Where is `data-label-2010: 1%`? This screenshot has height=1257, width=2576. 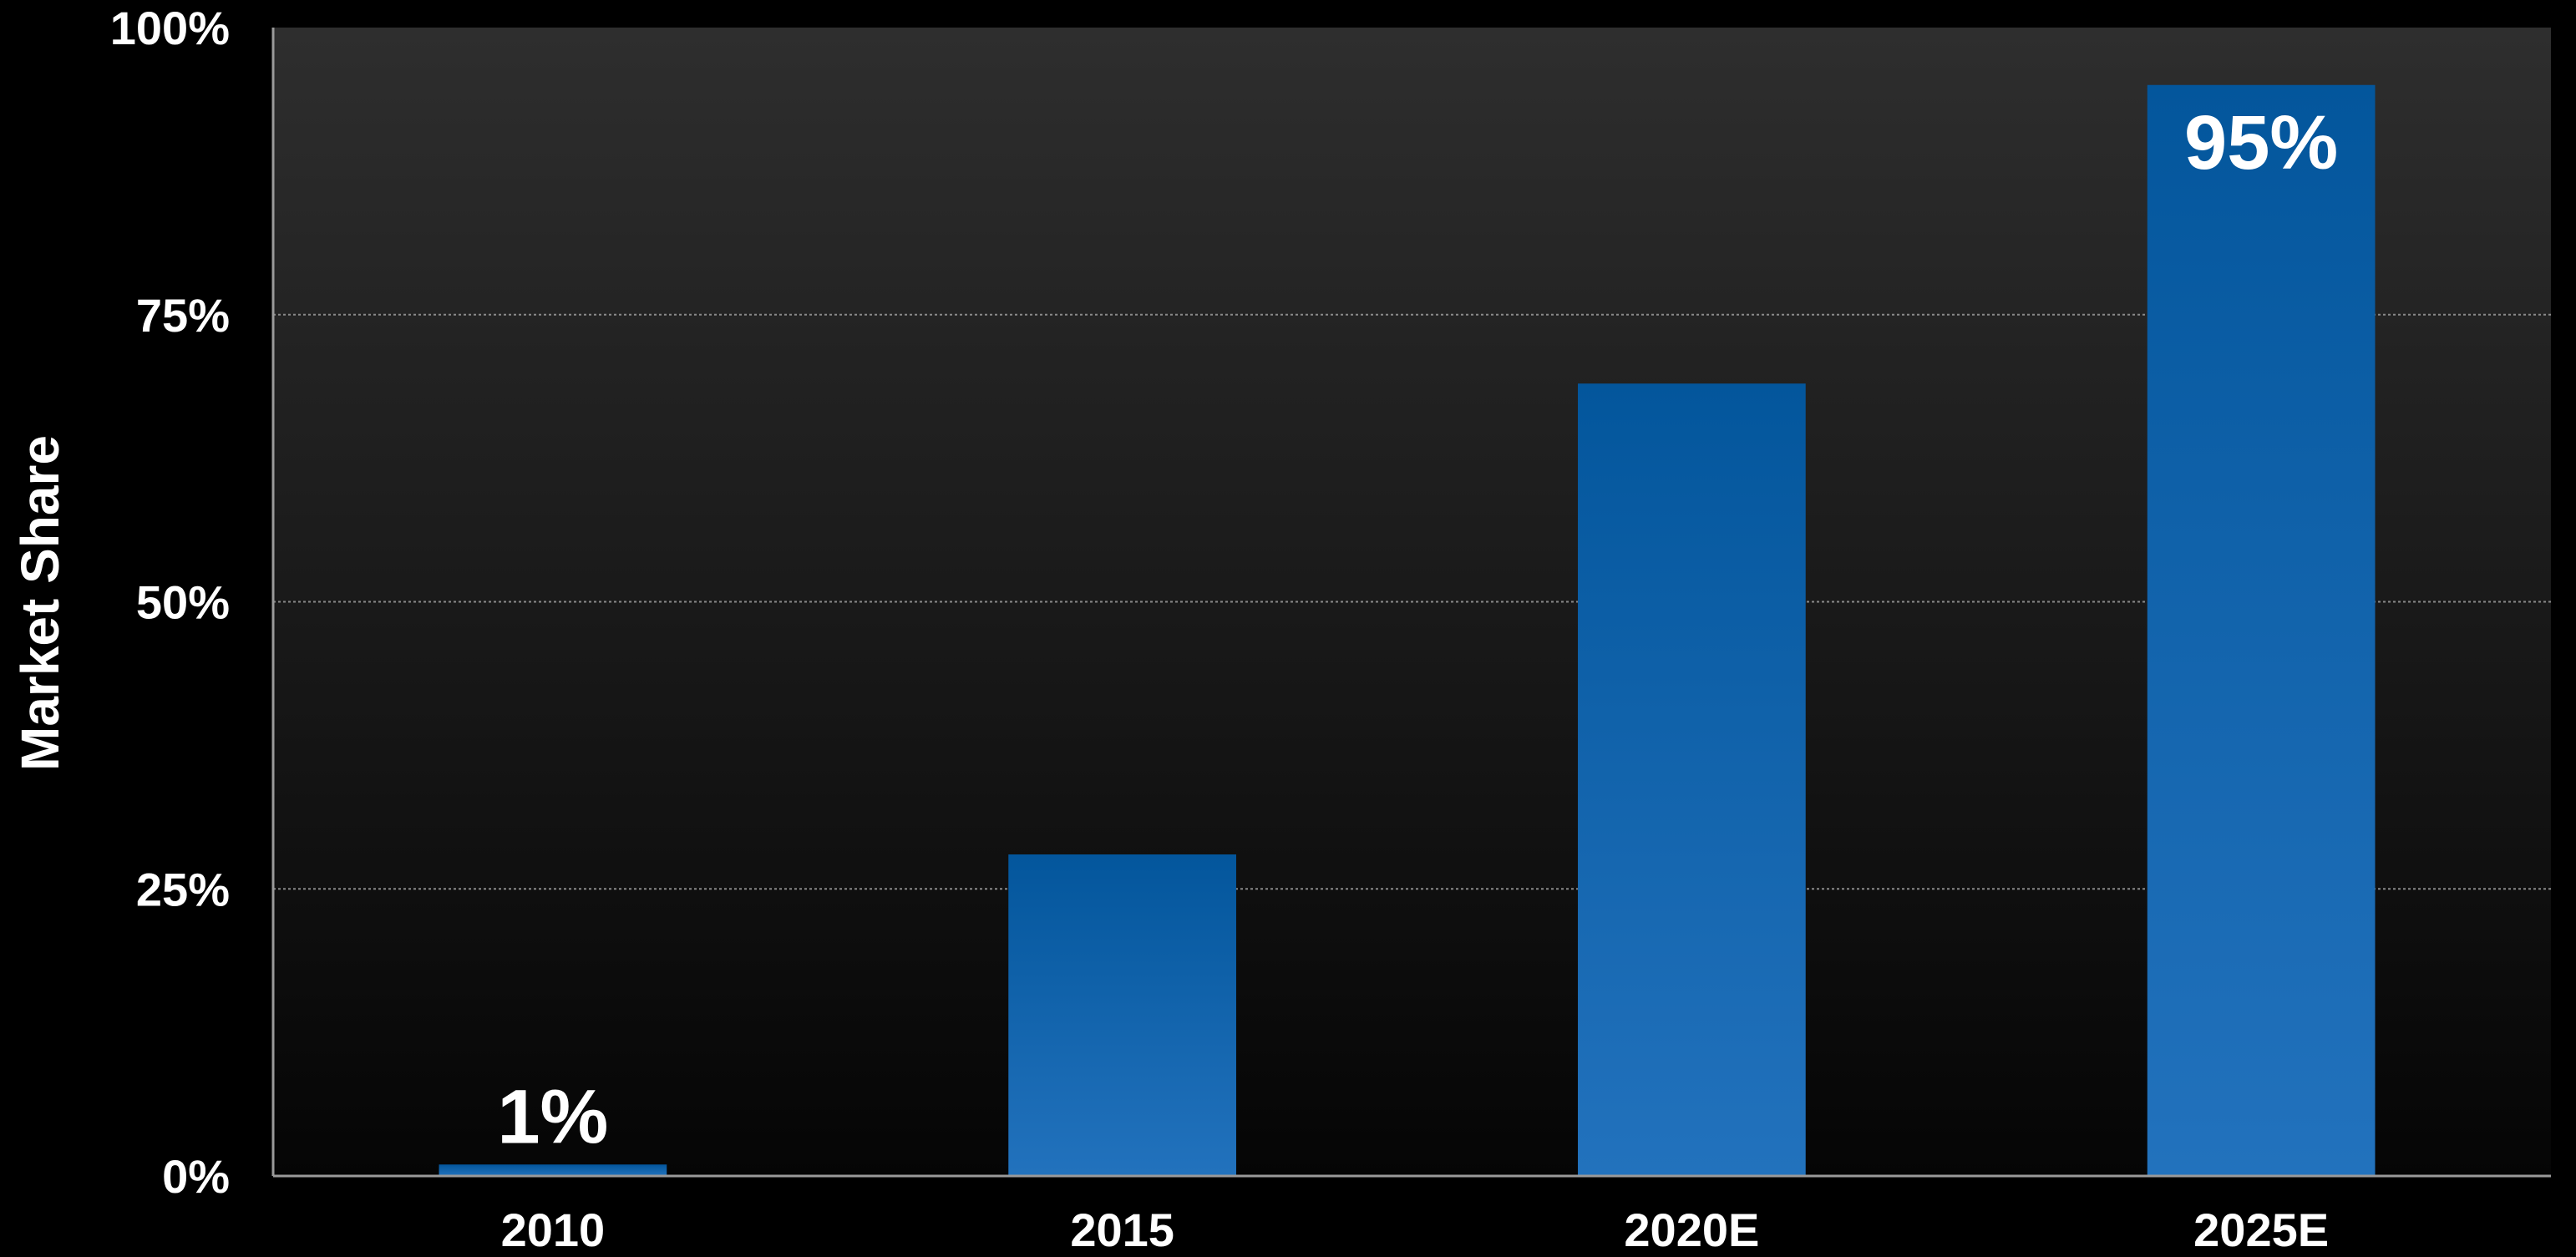 data-label-2010: 1% is located at coordinates (552, 1116).